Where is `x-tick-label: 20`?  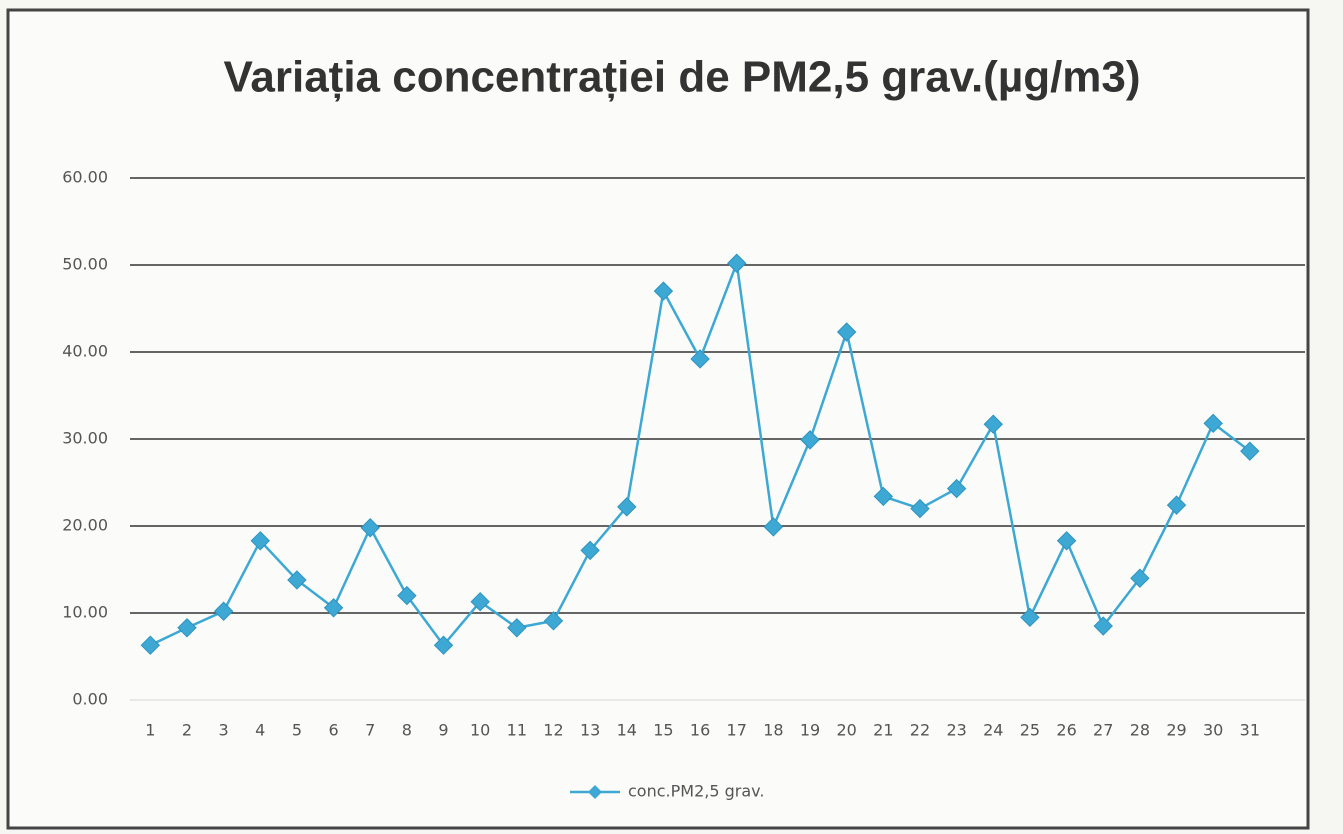
x-tick-label: 20 is located at coordinates (846, 730).